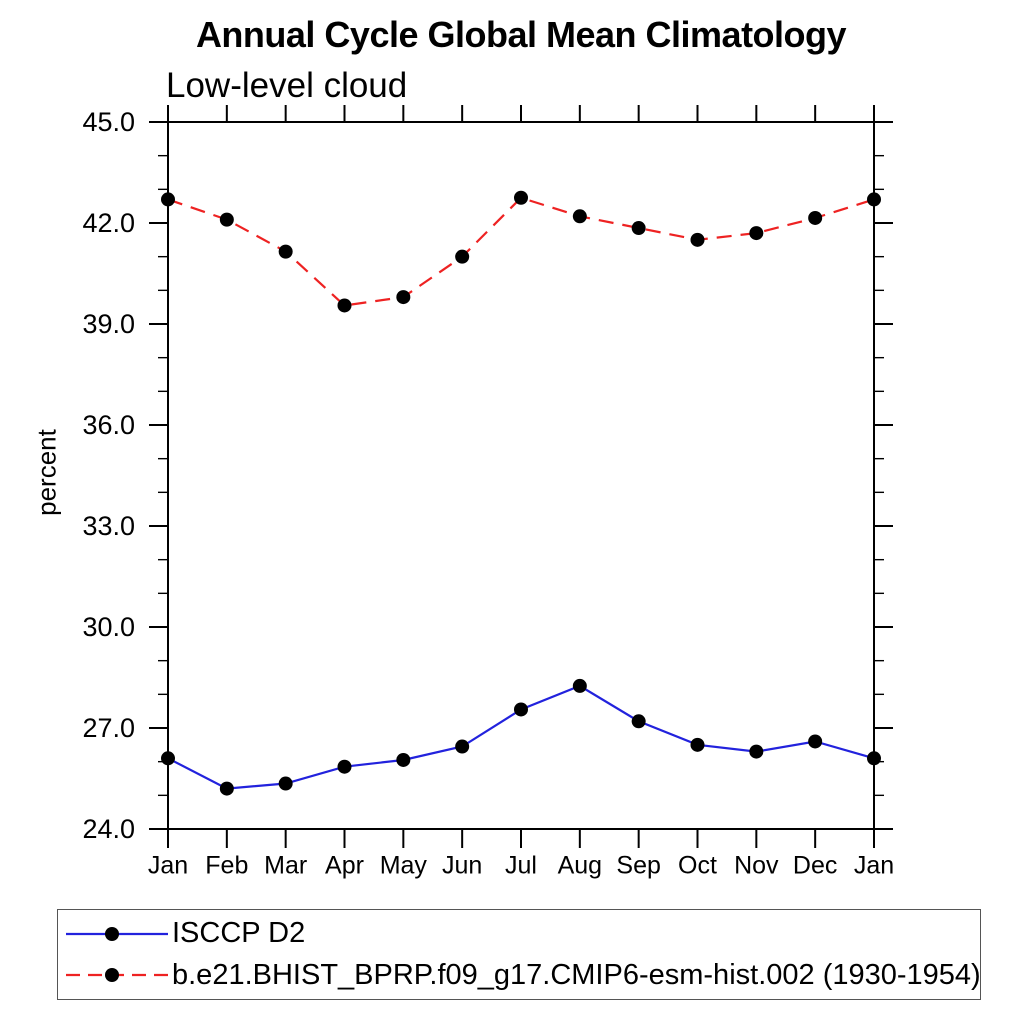  What do you see at coordinates (285, 866) in the screenshot?
I see `svg-text: Mar` at bounding box center [285, 866].